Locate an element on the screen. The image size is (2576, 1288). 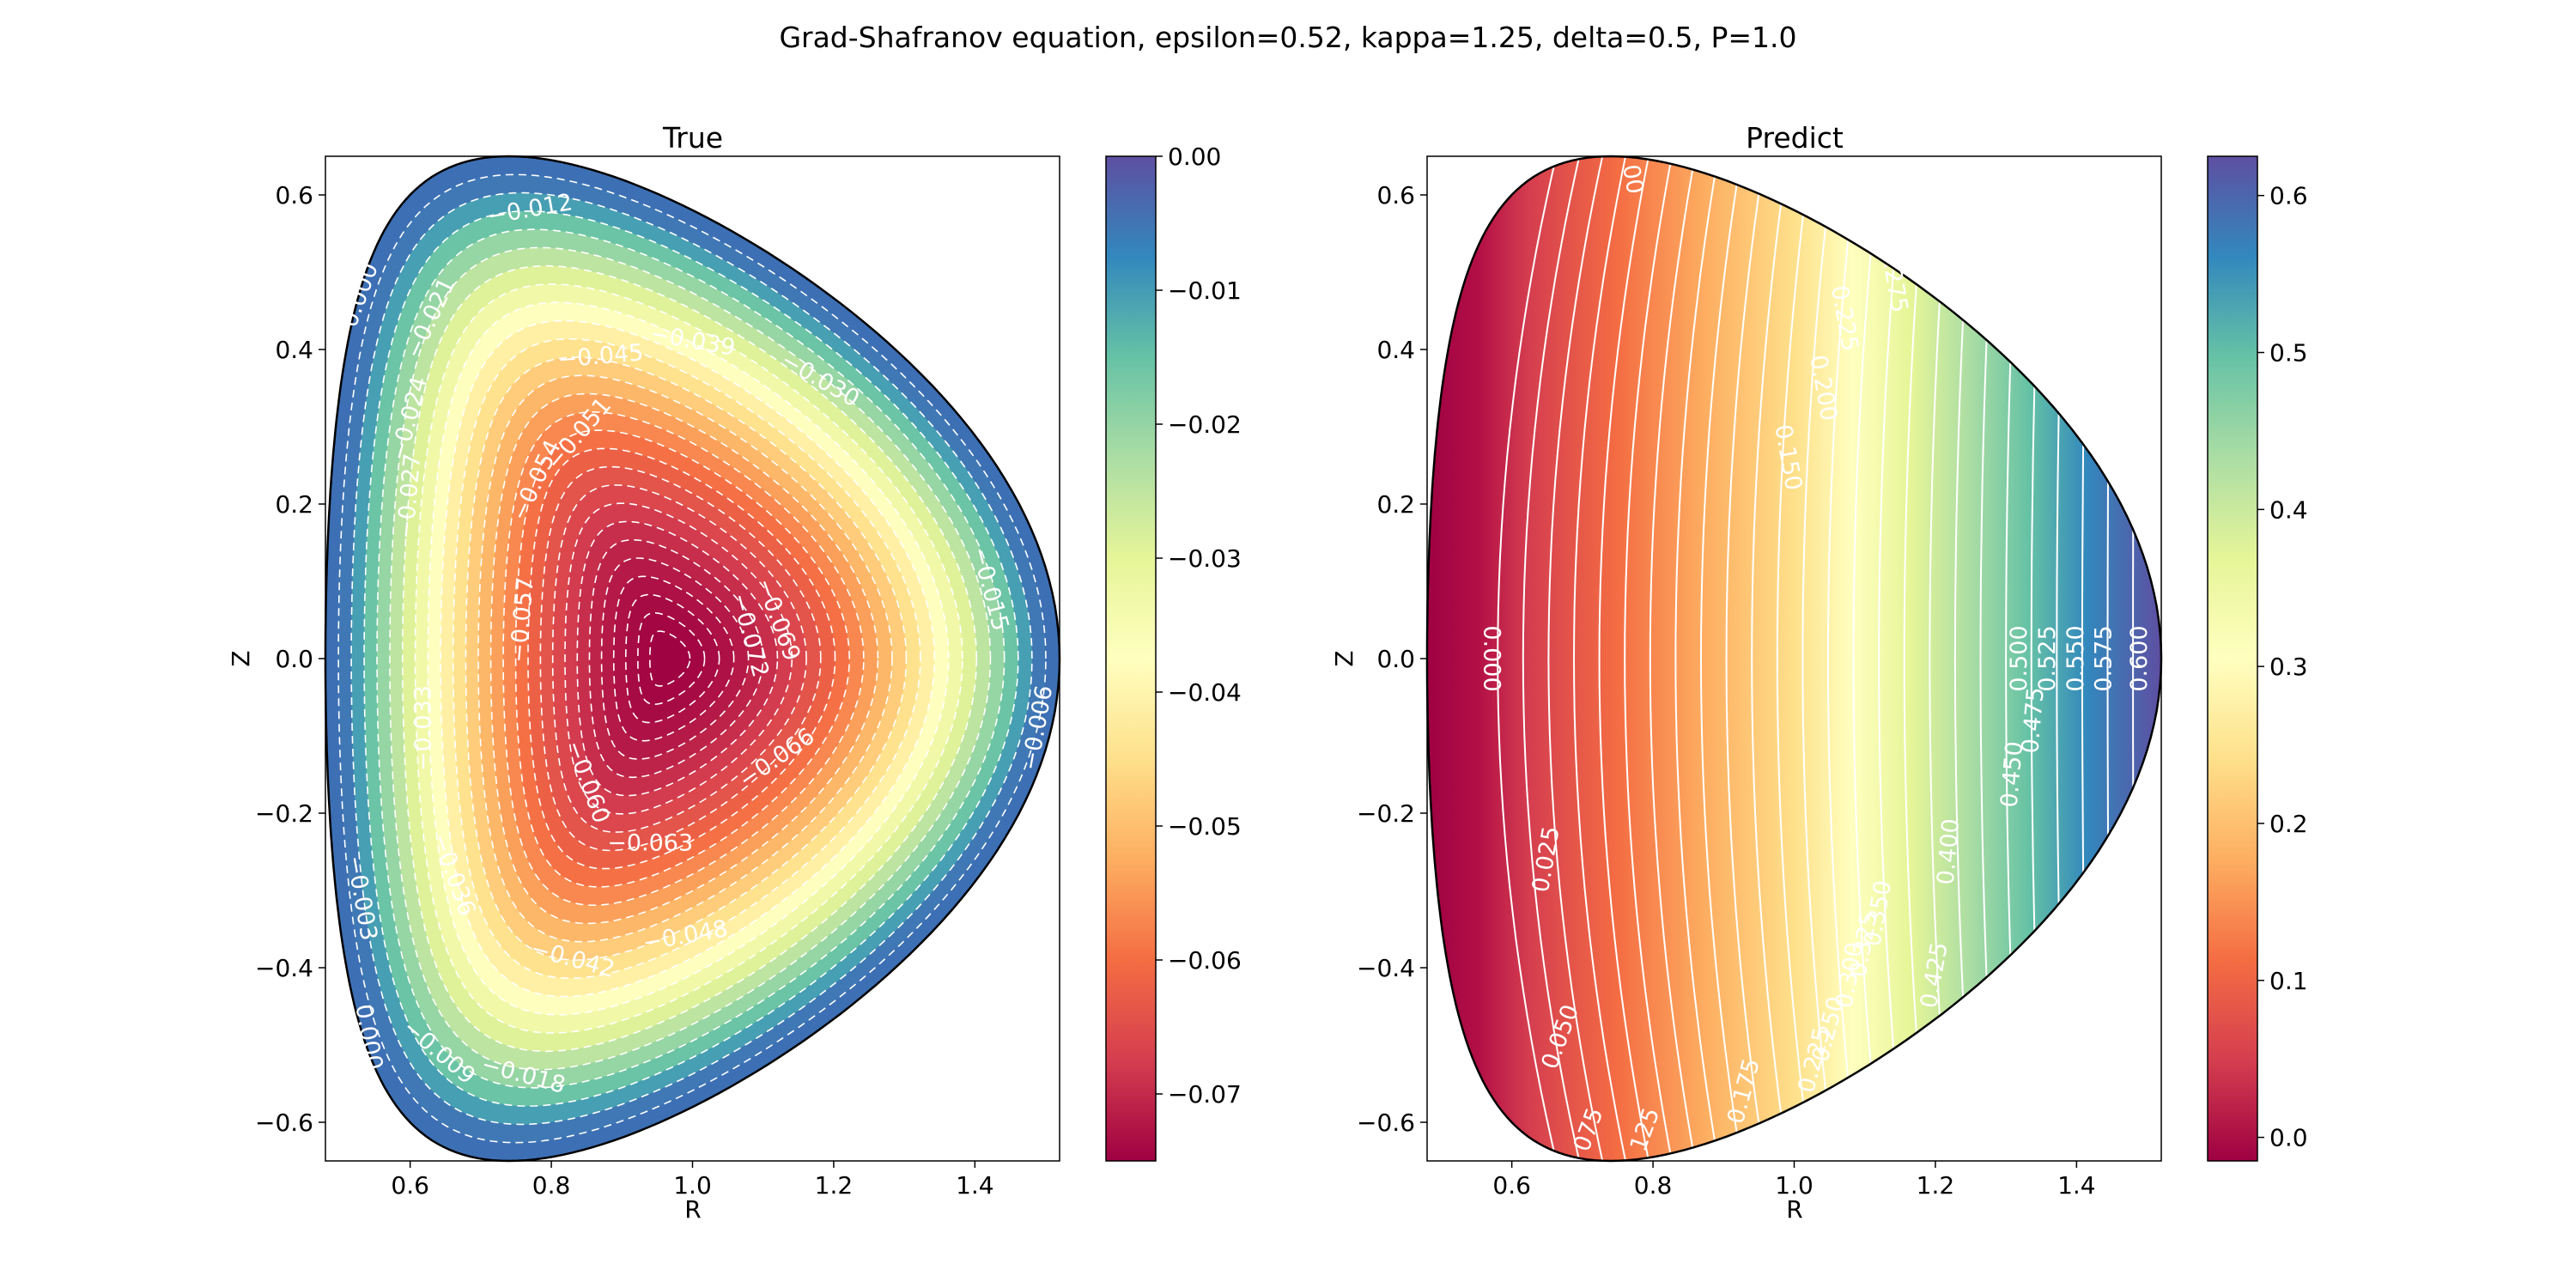
true-y-label: Z is located at coordinates (241, 658).